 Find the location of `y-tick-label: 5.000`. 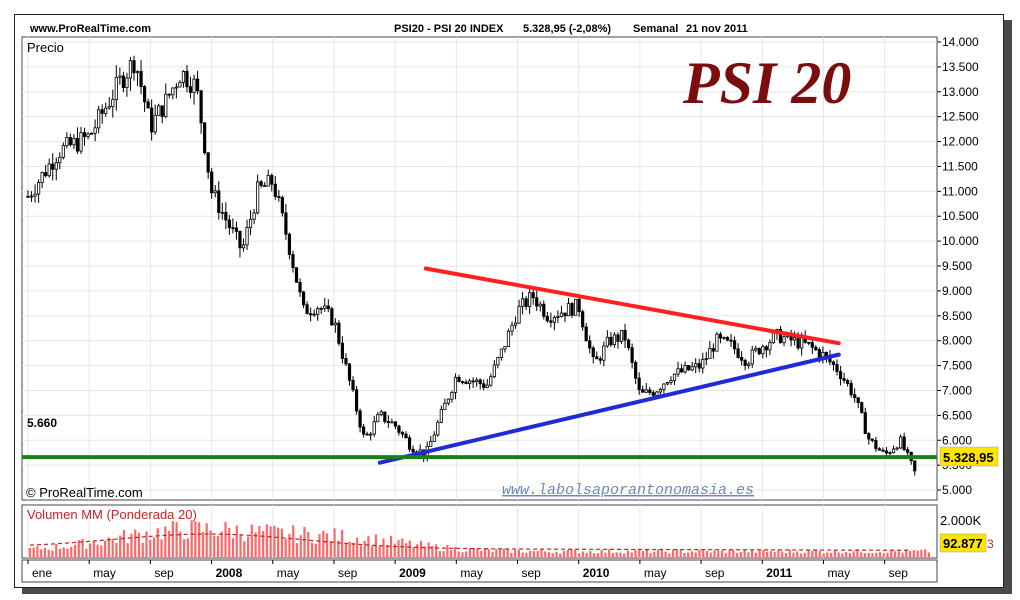

y-tick-label: 5.000 is located at coordinates (957, 490).